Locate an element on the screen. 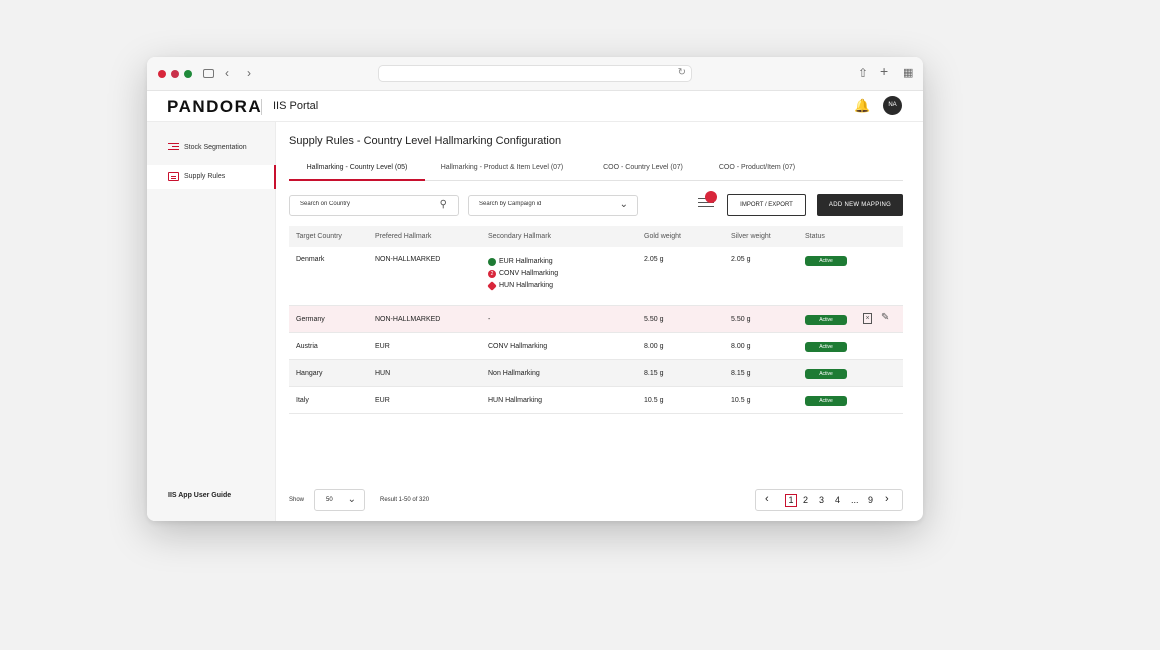 The width and height of the screenshot is (1160, 650). hallmark-label: EUR Hallmarking is located at coordinates (526, 261).